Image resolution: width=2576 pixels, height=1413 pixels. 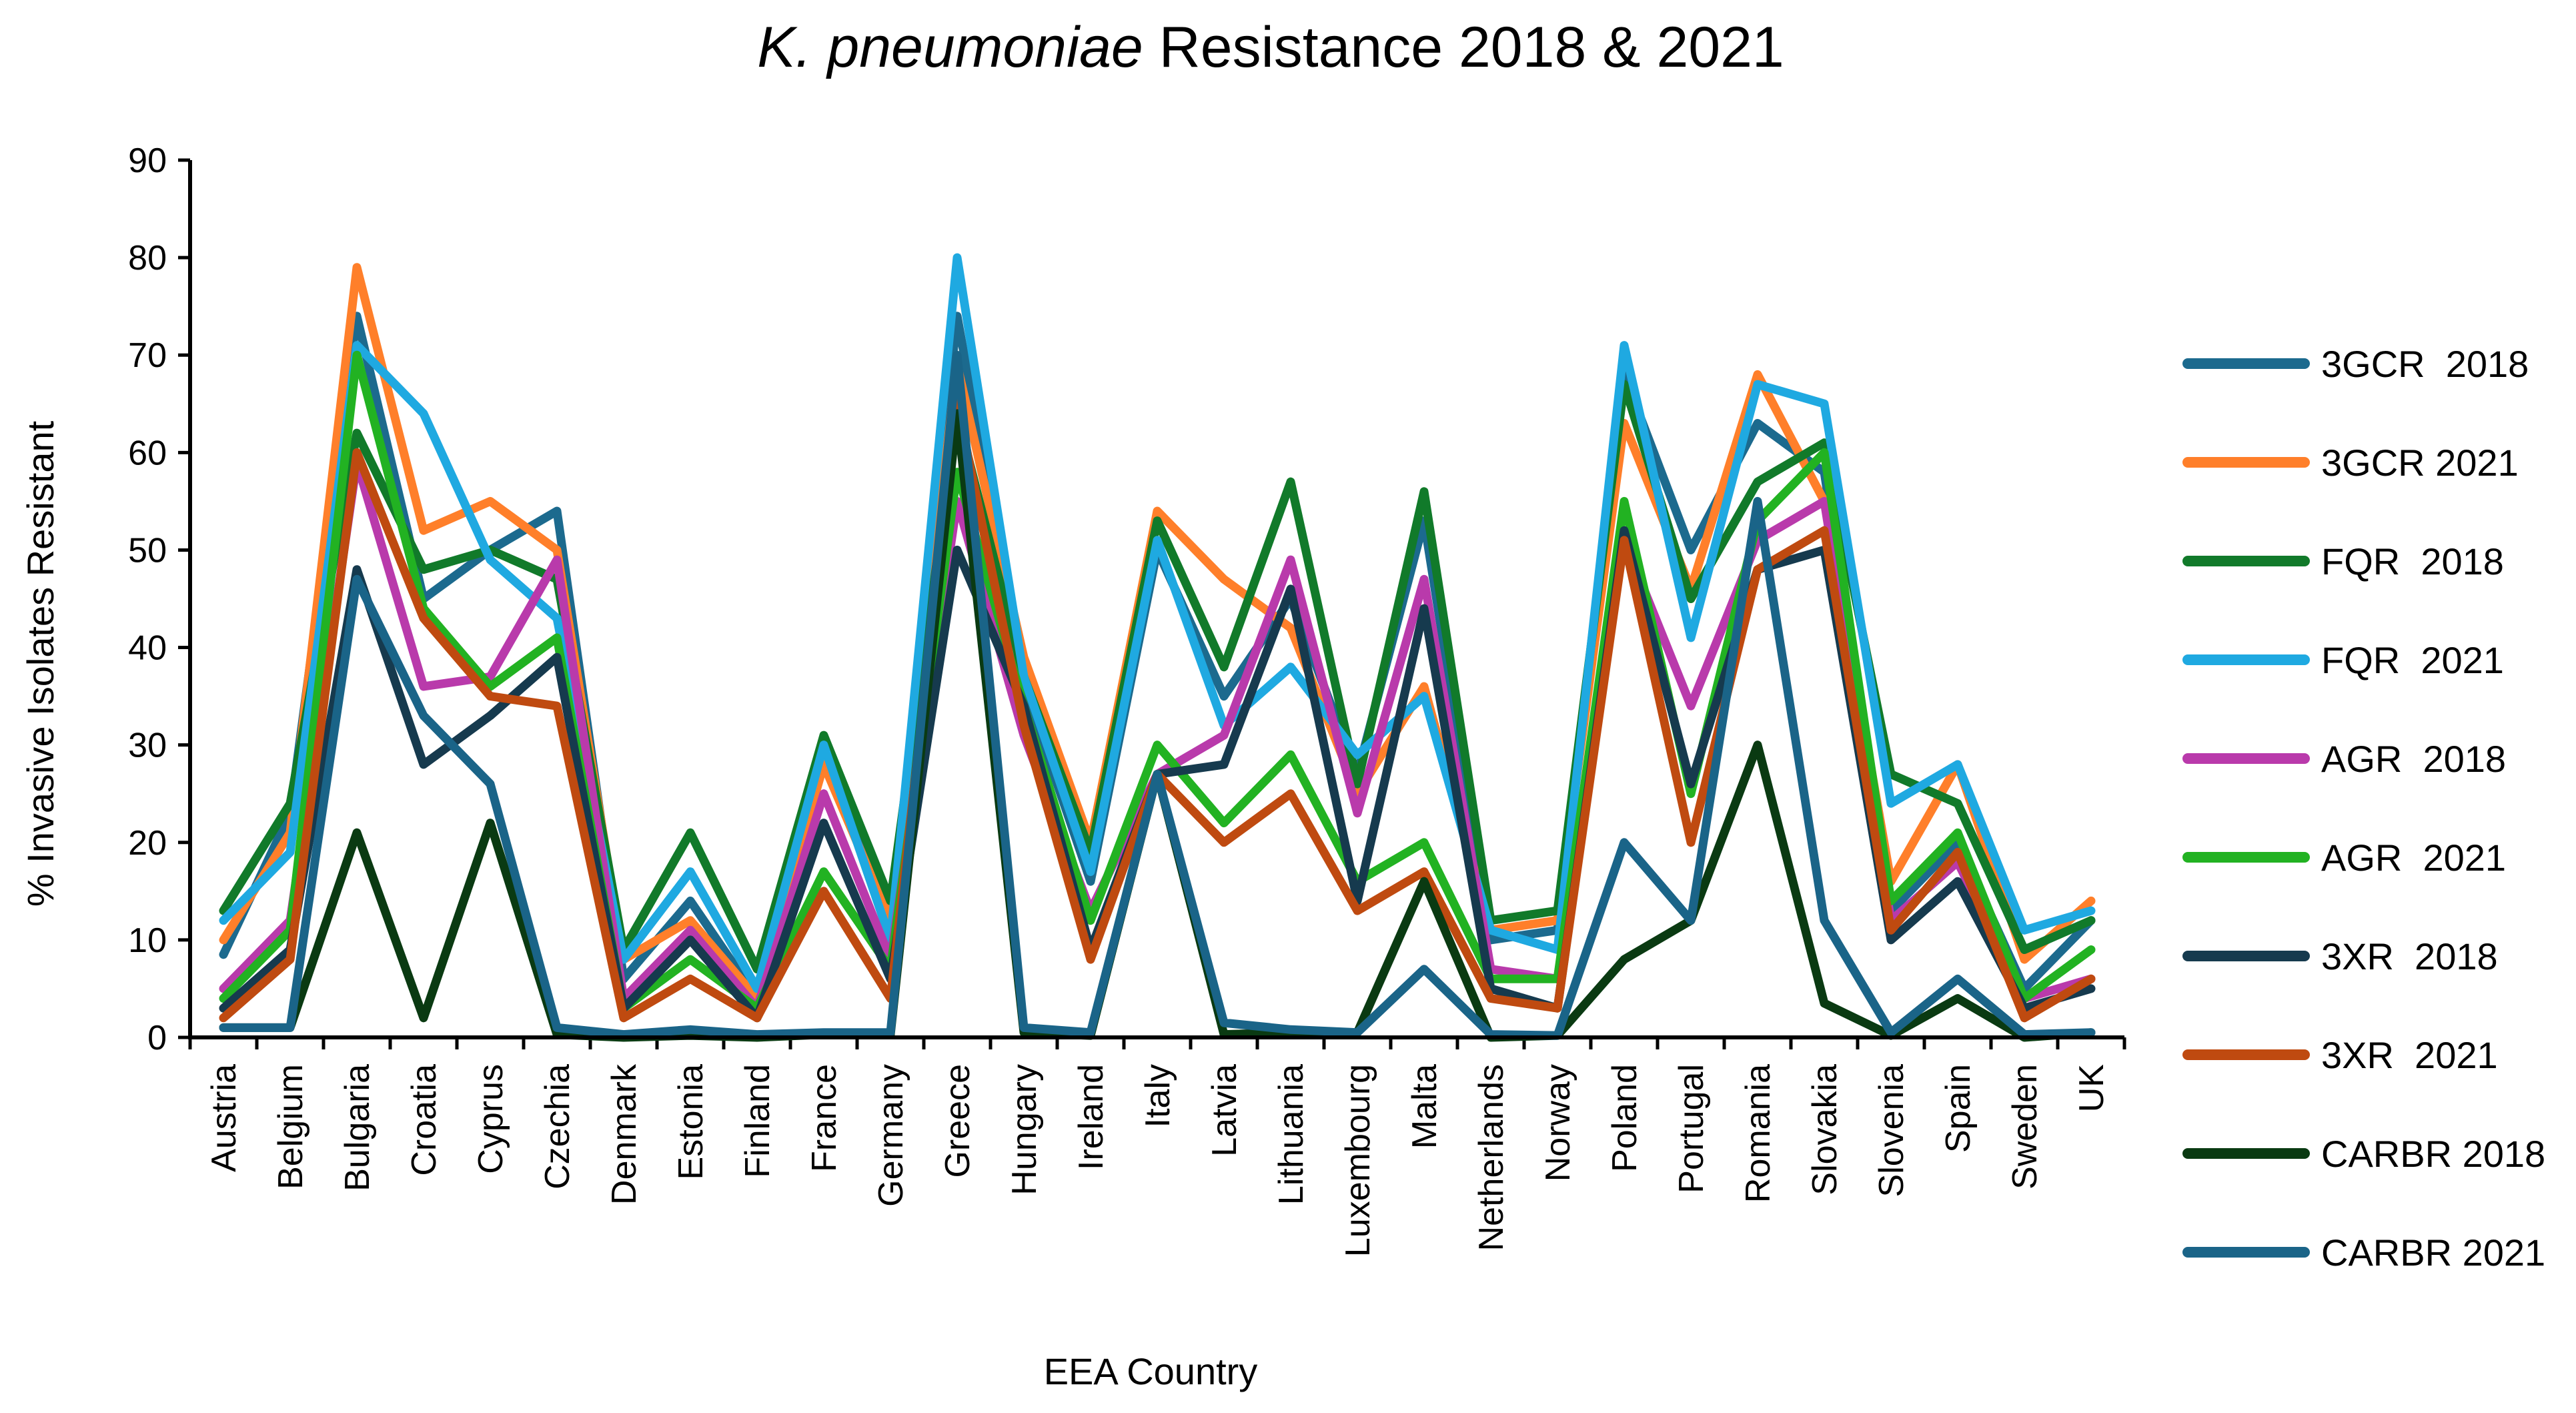 What do you see at coordinates (1959, 1108) in the screenshot?
I see `x-tick-label: Spain` at bounding box center [1959, 1108].